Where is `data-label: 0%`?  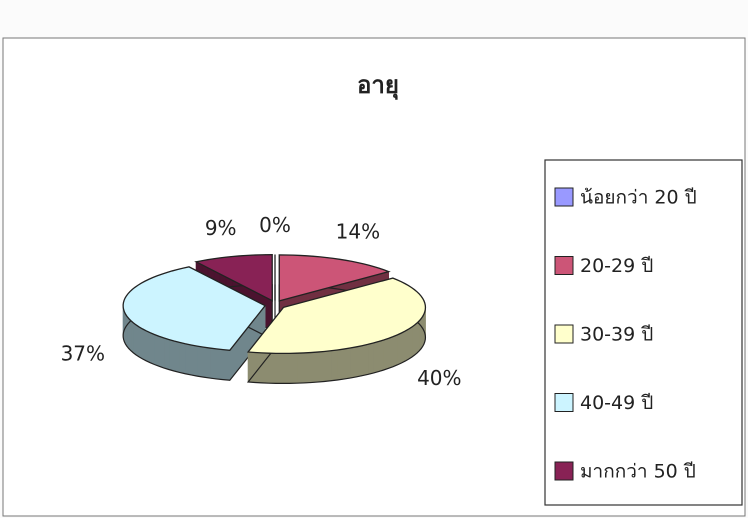 data-label: 0% is located at coordinates (275, 225).